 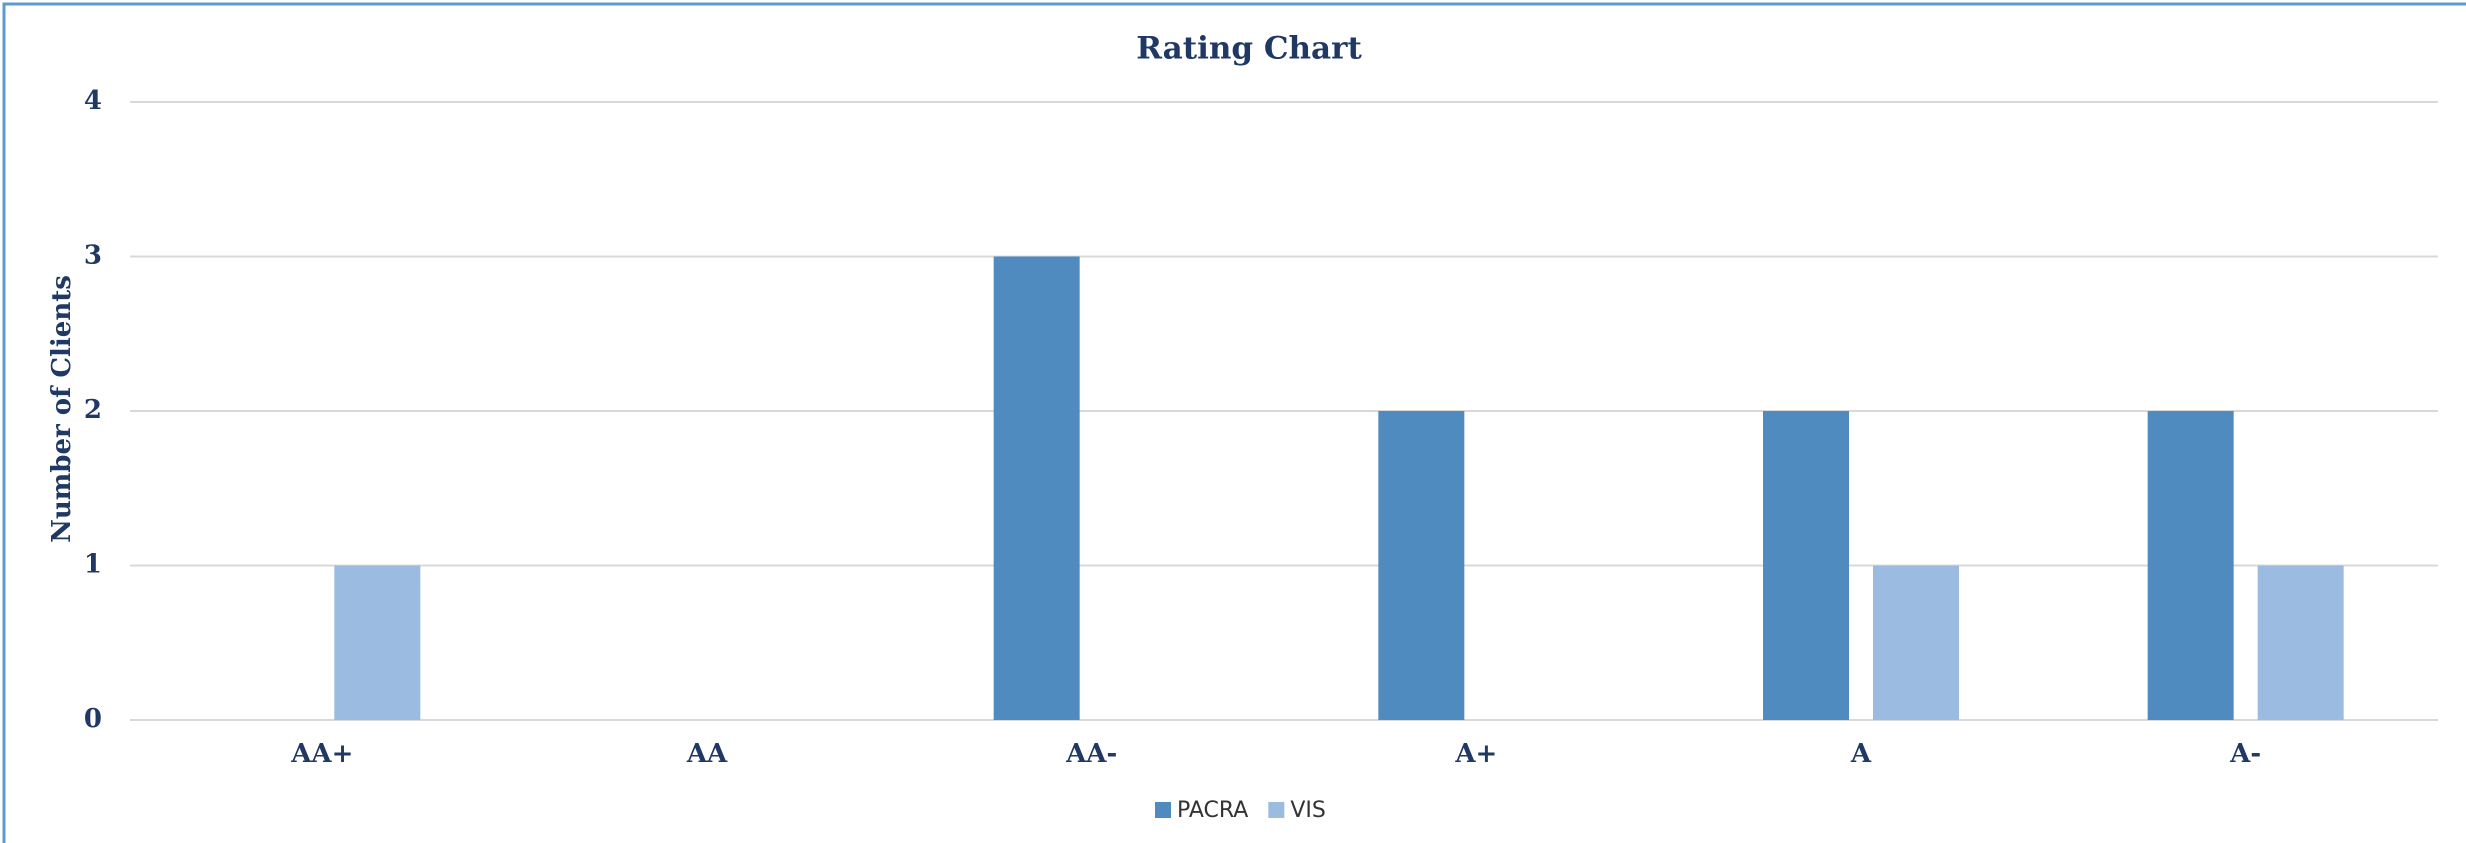 I want to click on legend-label: VIS, so click(x=1308, y=810).